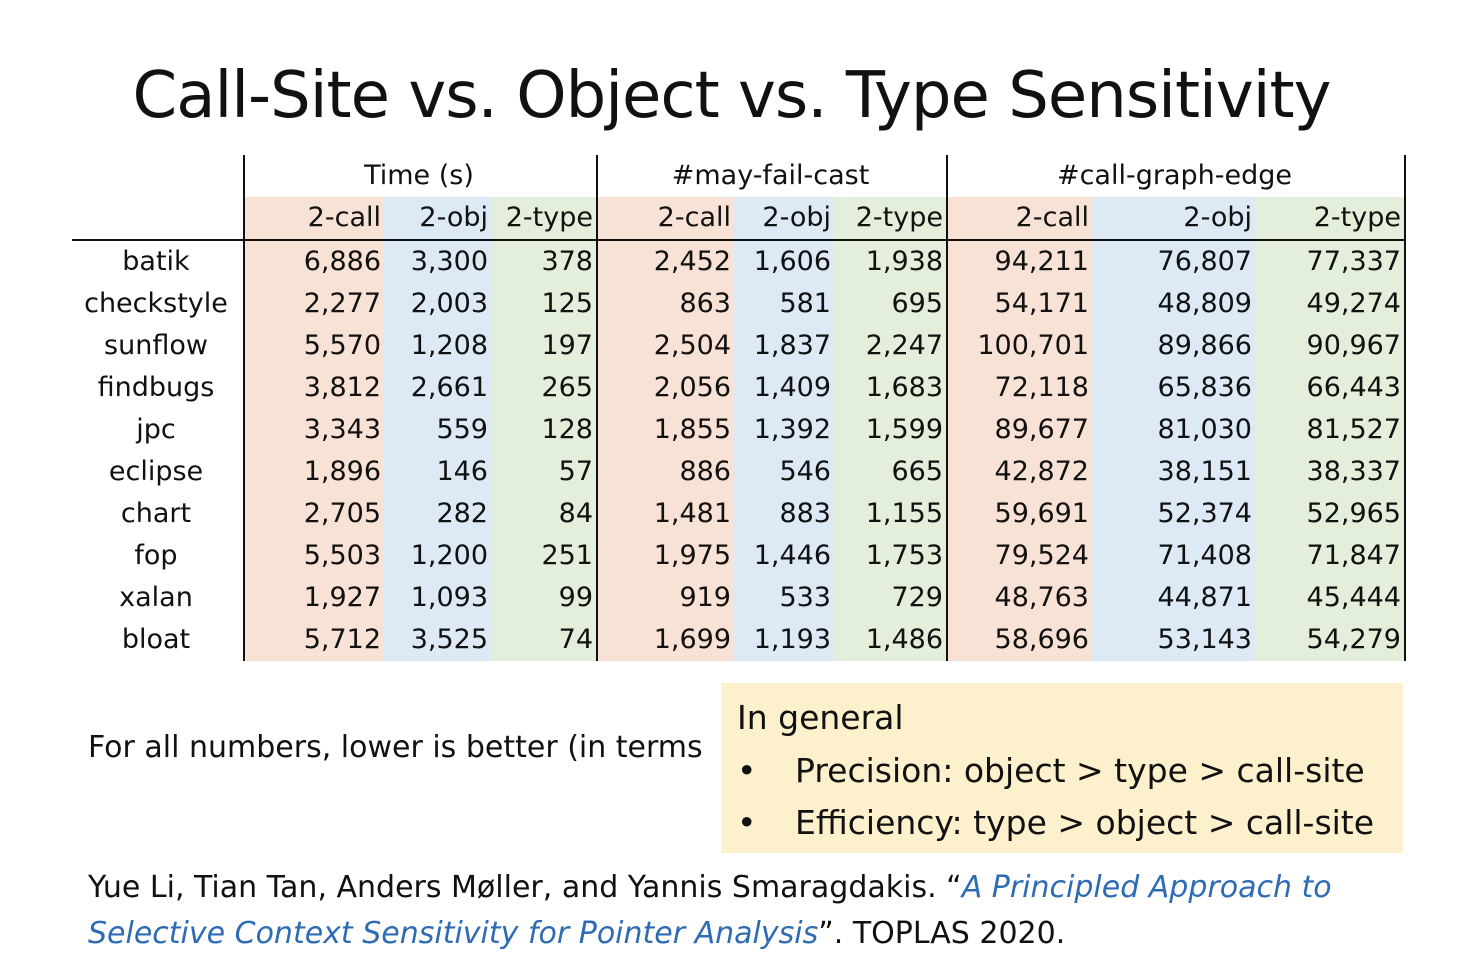 Image resolution: width=1463 pixels, height=957 pixels. Describe the element at coordinates (665, 430) in the screenshot. I see `cell-cast-2-call: 1,855` at that location.